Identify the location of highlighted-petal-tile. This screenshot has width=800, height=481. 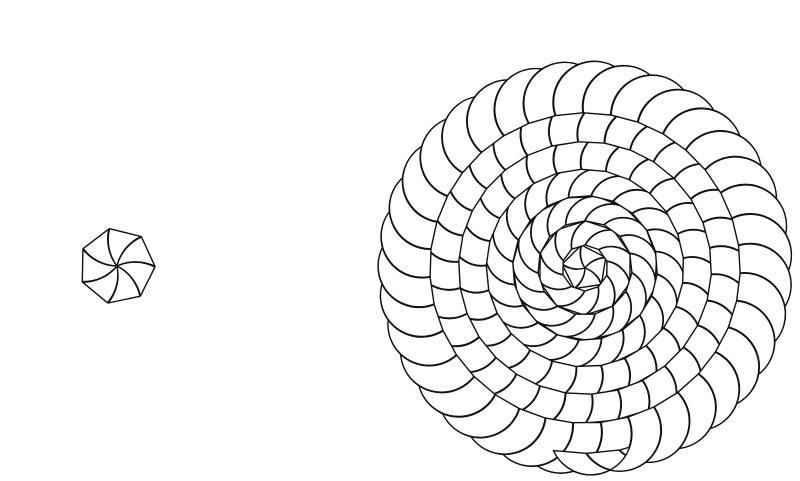
(595, 271).